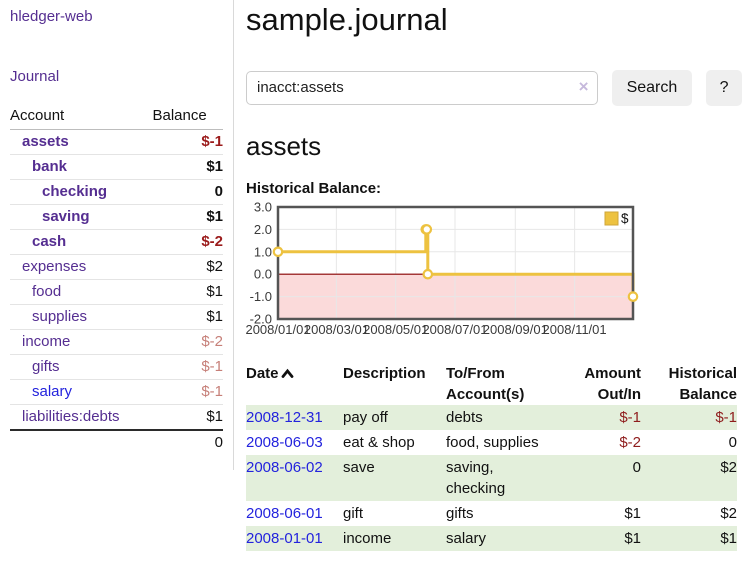  What do you see at coordinates (359, 467) in the screenshot?
I see `register-description-cell: save` at bounding box center [359, 467].